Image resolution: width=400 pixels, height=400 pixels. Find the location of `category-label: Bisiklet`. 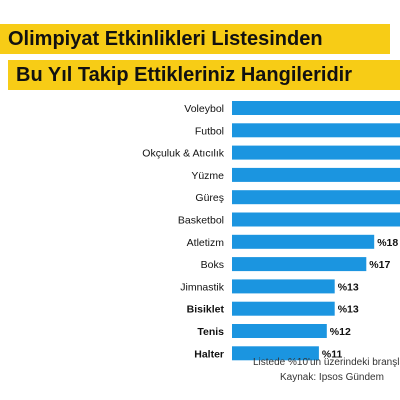

category-label: Bisiklet is located at coordinates (206, 310).